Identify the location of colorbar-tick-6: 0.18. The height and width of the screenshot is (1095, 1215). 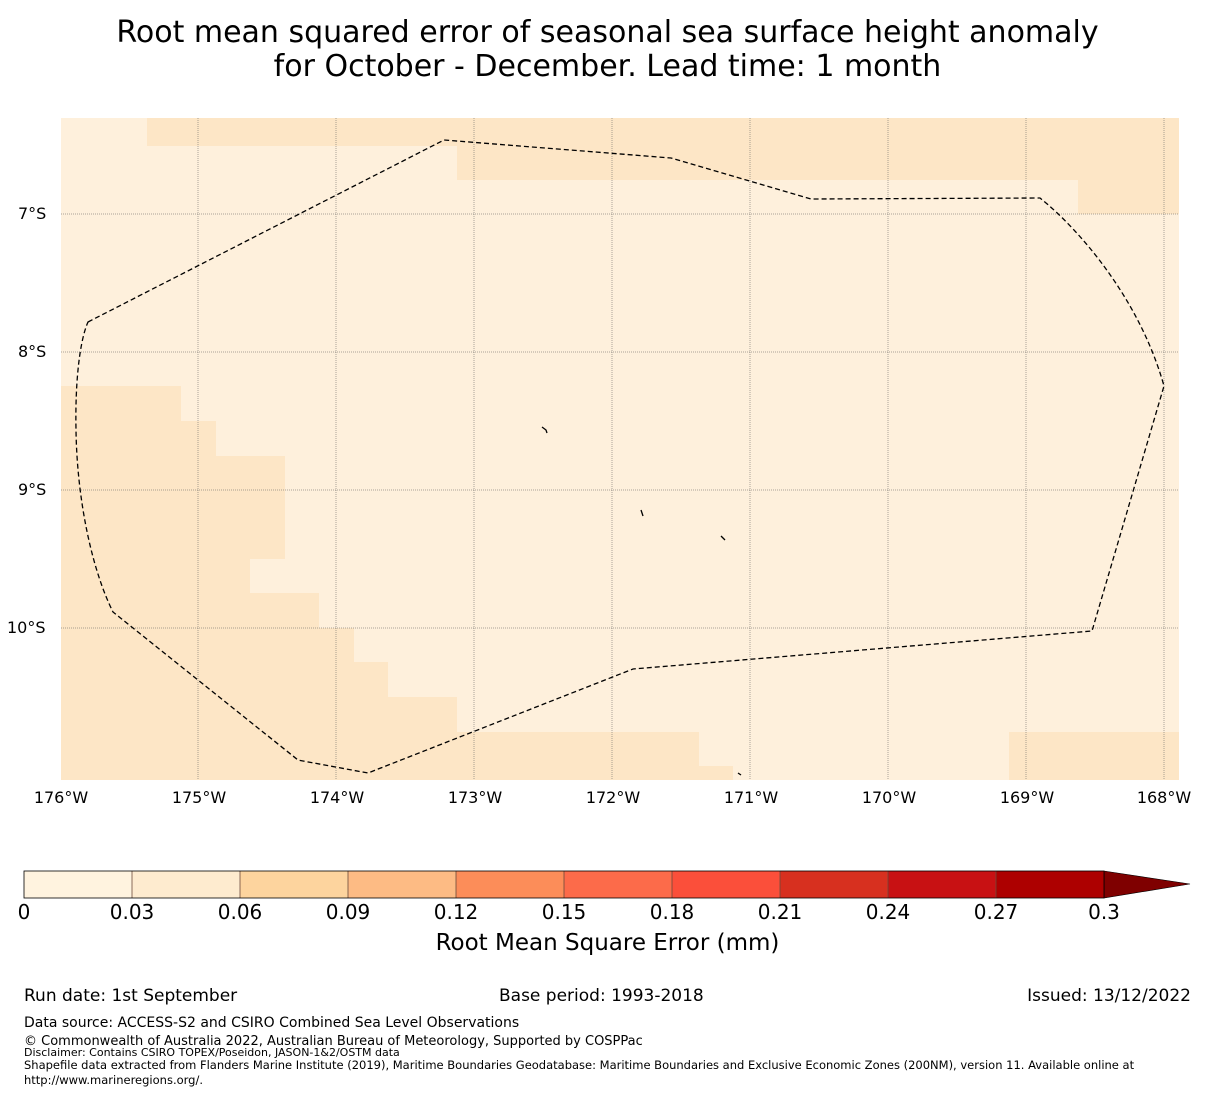
(672, 912).